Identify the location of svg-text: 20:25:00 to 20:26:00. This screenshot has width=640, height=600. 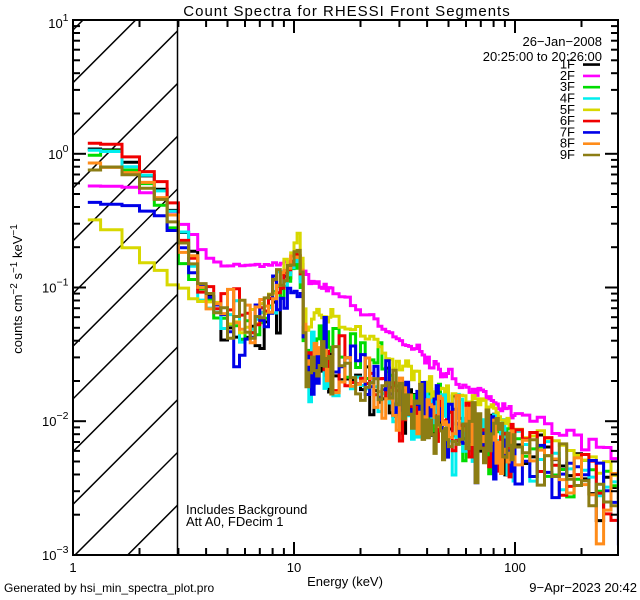
(542, 56).